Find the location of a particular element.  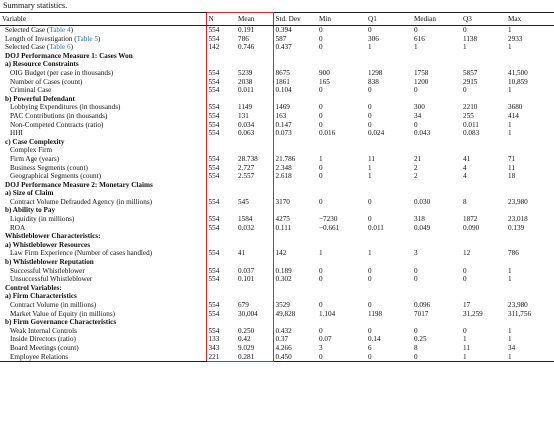

cell-min: 0.016 is located at coordinates (327, 133).